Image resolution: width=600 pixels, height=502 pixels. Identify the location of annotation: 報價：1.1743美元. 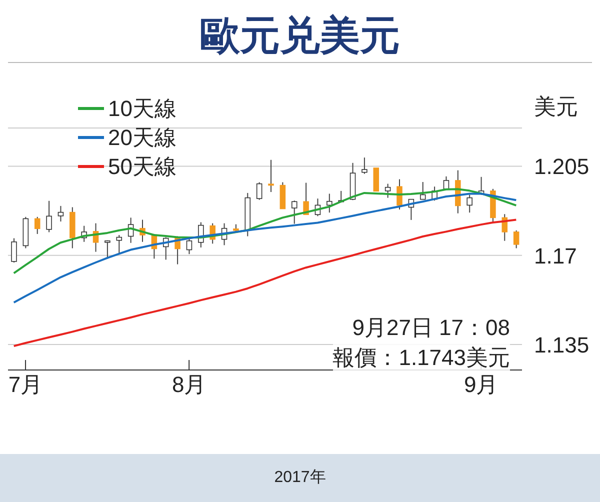
(421, 358).